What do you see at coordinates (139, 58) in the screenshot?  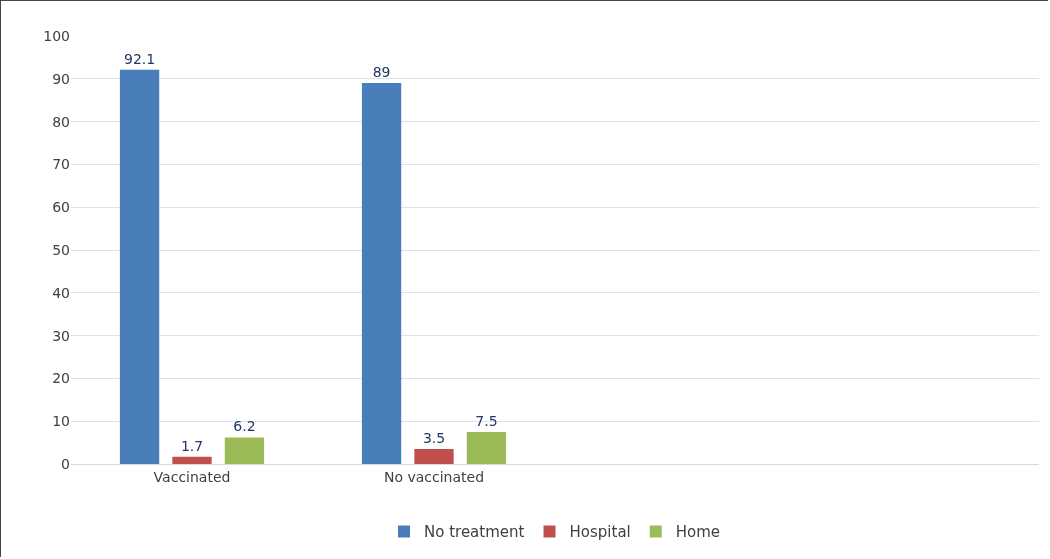 I see `data-label: 92.1` at bounding box center [139, 58].